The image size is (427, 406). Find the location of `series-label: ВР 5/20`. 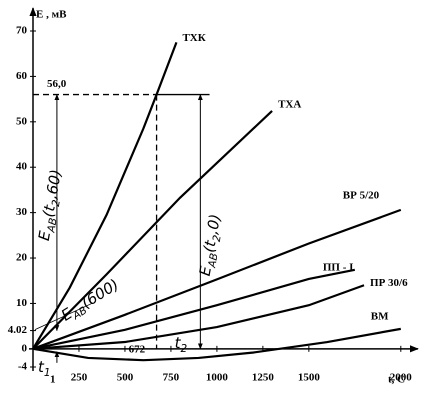

series-label: ВР 5/20 is located at coordinates (361, 195).